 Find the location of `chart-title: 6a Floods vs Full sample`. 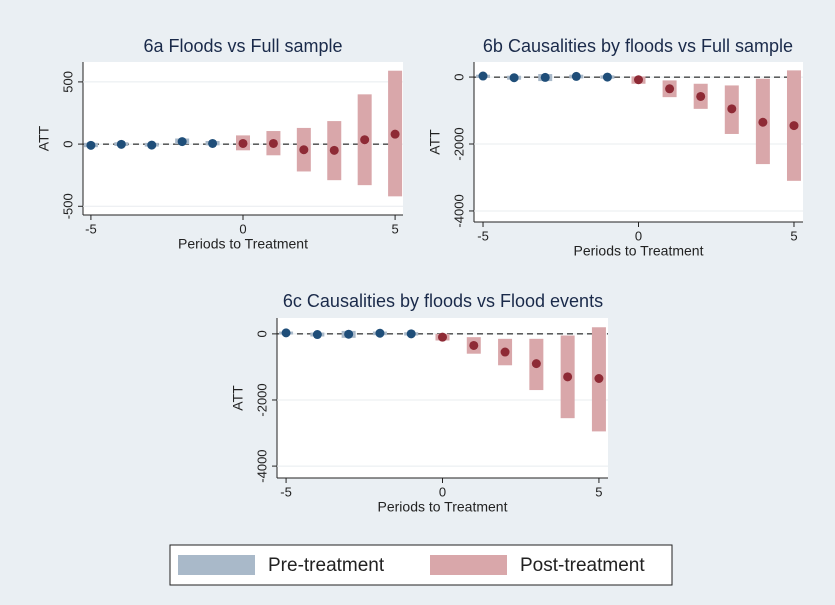

chart-title: 6a Floods vs Full sample is located at coordinates (242, 46).